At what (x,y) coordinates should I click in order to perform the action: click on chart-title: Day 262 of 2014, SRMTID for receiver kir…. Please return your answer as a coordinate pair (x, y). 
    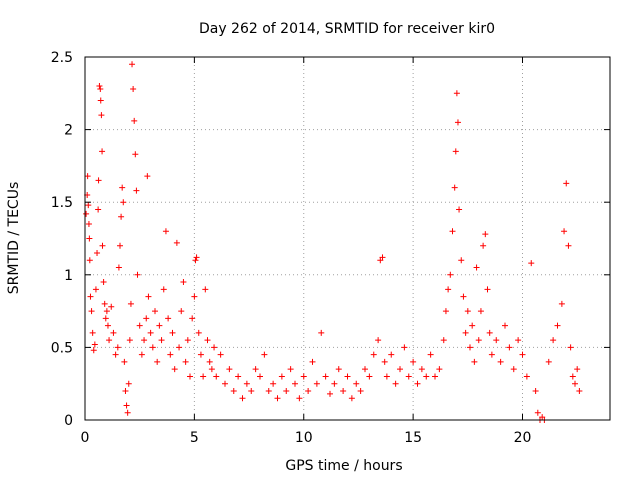
    Looking at the image, I should click on (347, 29).